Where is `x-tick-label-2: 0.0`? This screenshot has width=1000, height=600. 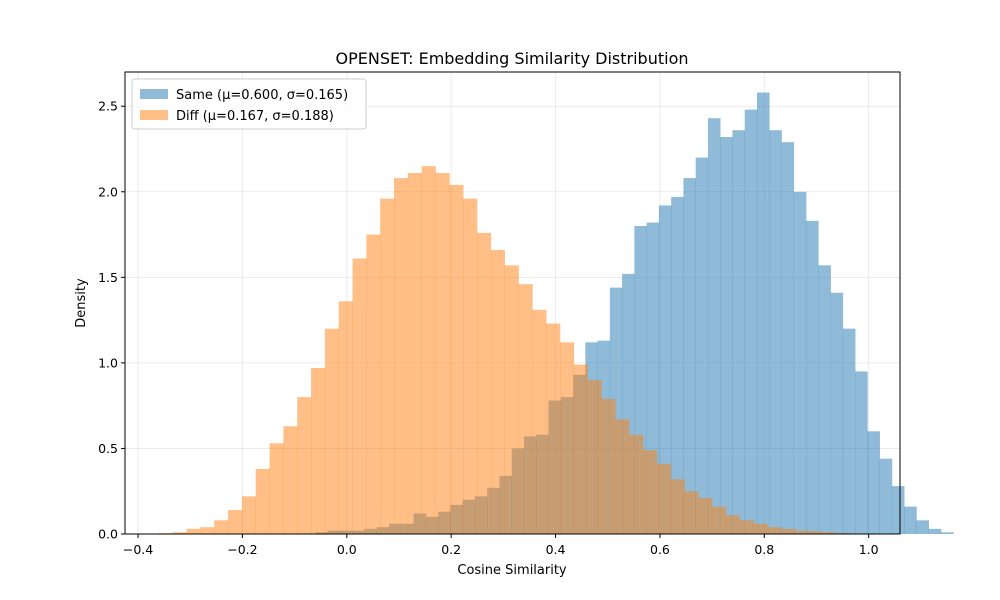
x-tick-label-2: 0.0 is located at coordinates (347, 549).